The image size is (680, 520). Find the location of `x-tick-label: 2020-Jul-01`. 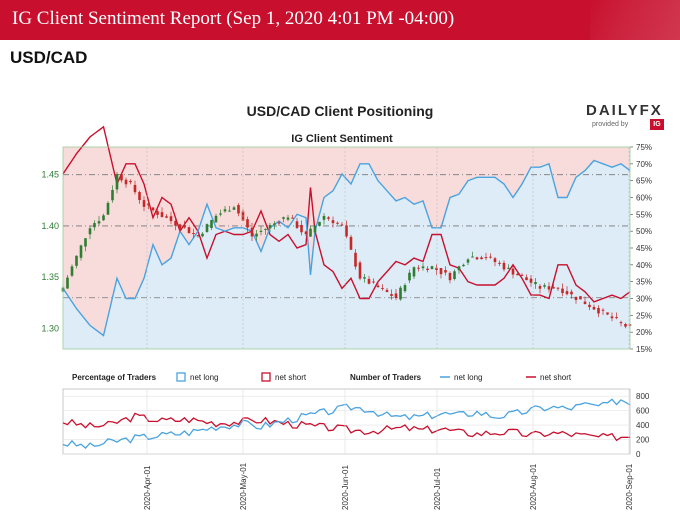

x-tick-label: 2020-Jul-01 is located at coordinates (437, 488).